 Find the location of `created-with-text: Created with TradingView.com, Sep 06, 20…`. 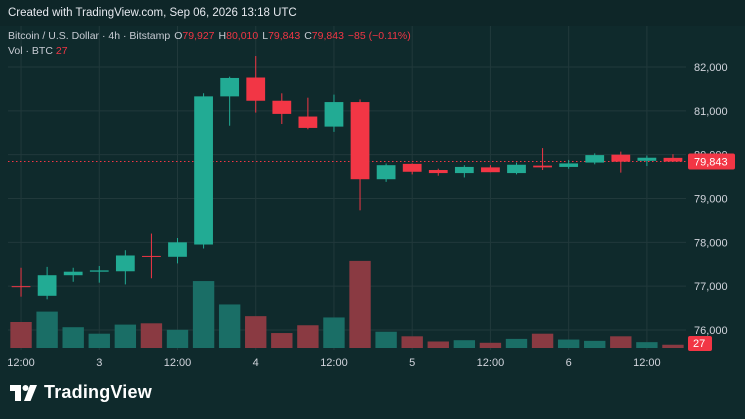

created-with-text: Created with TradingView.com, Sep 06, 20… is located at coordinates (152, 13).